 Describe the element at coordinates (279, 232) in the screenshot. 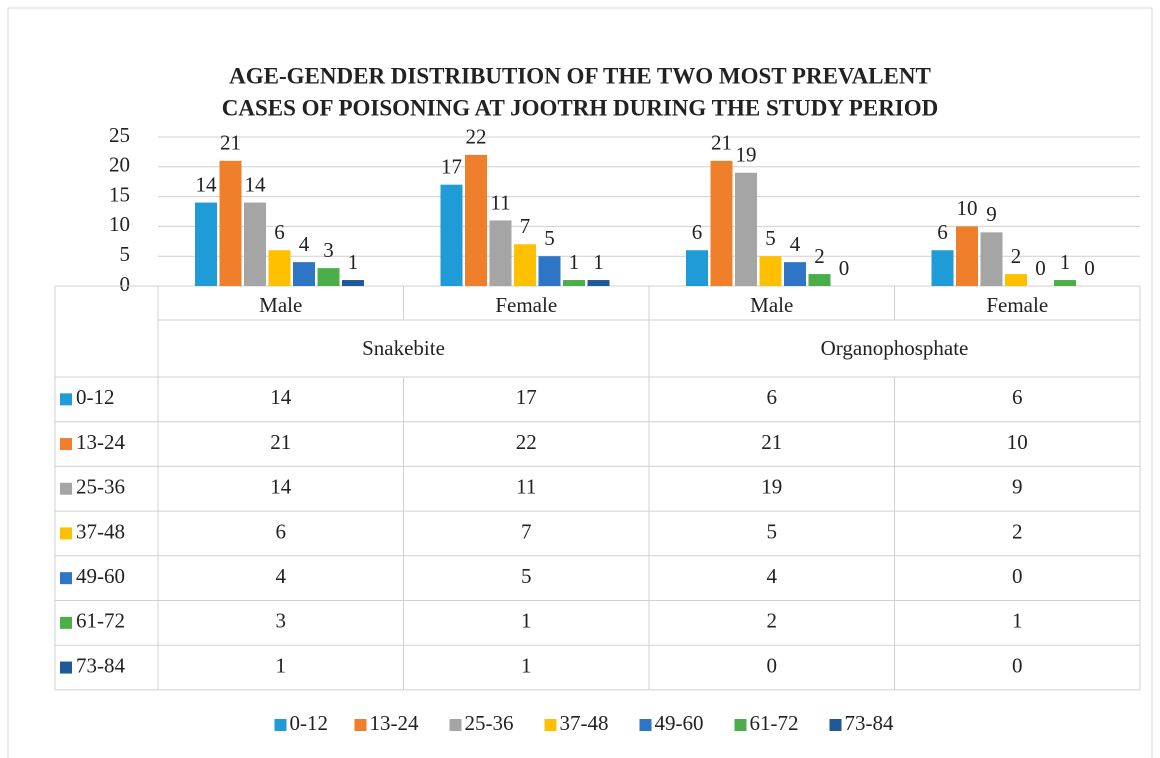

I see `data-label: 6` at that location.